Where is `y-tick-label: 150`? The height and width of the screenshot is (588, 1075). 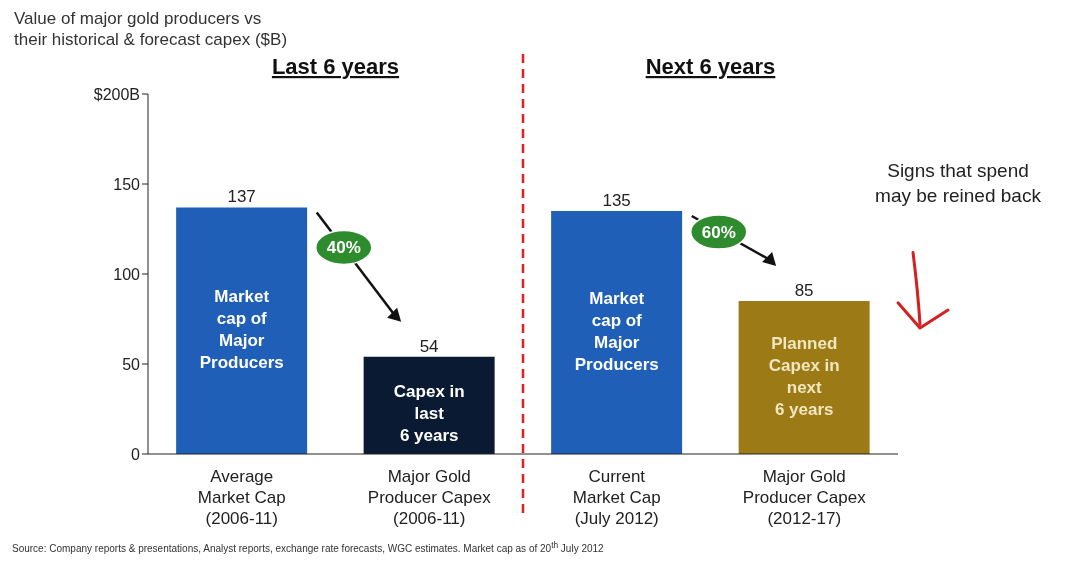
y-tick-label: 150 is located at coordinates (127, 184).